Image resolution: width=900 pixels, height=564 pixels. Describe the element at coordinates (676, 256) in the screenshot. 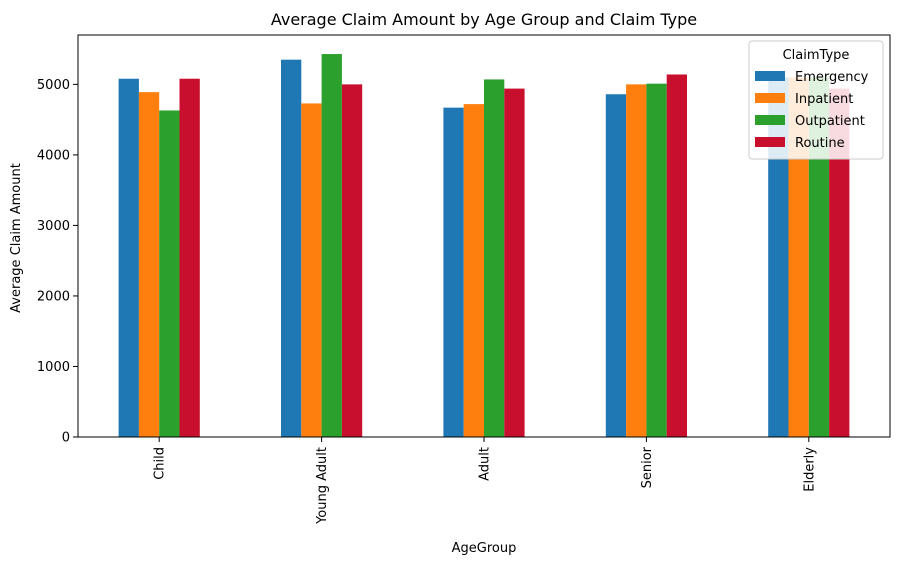

I see `bar-routine-senior` at that location.